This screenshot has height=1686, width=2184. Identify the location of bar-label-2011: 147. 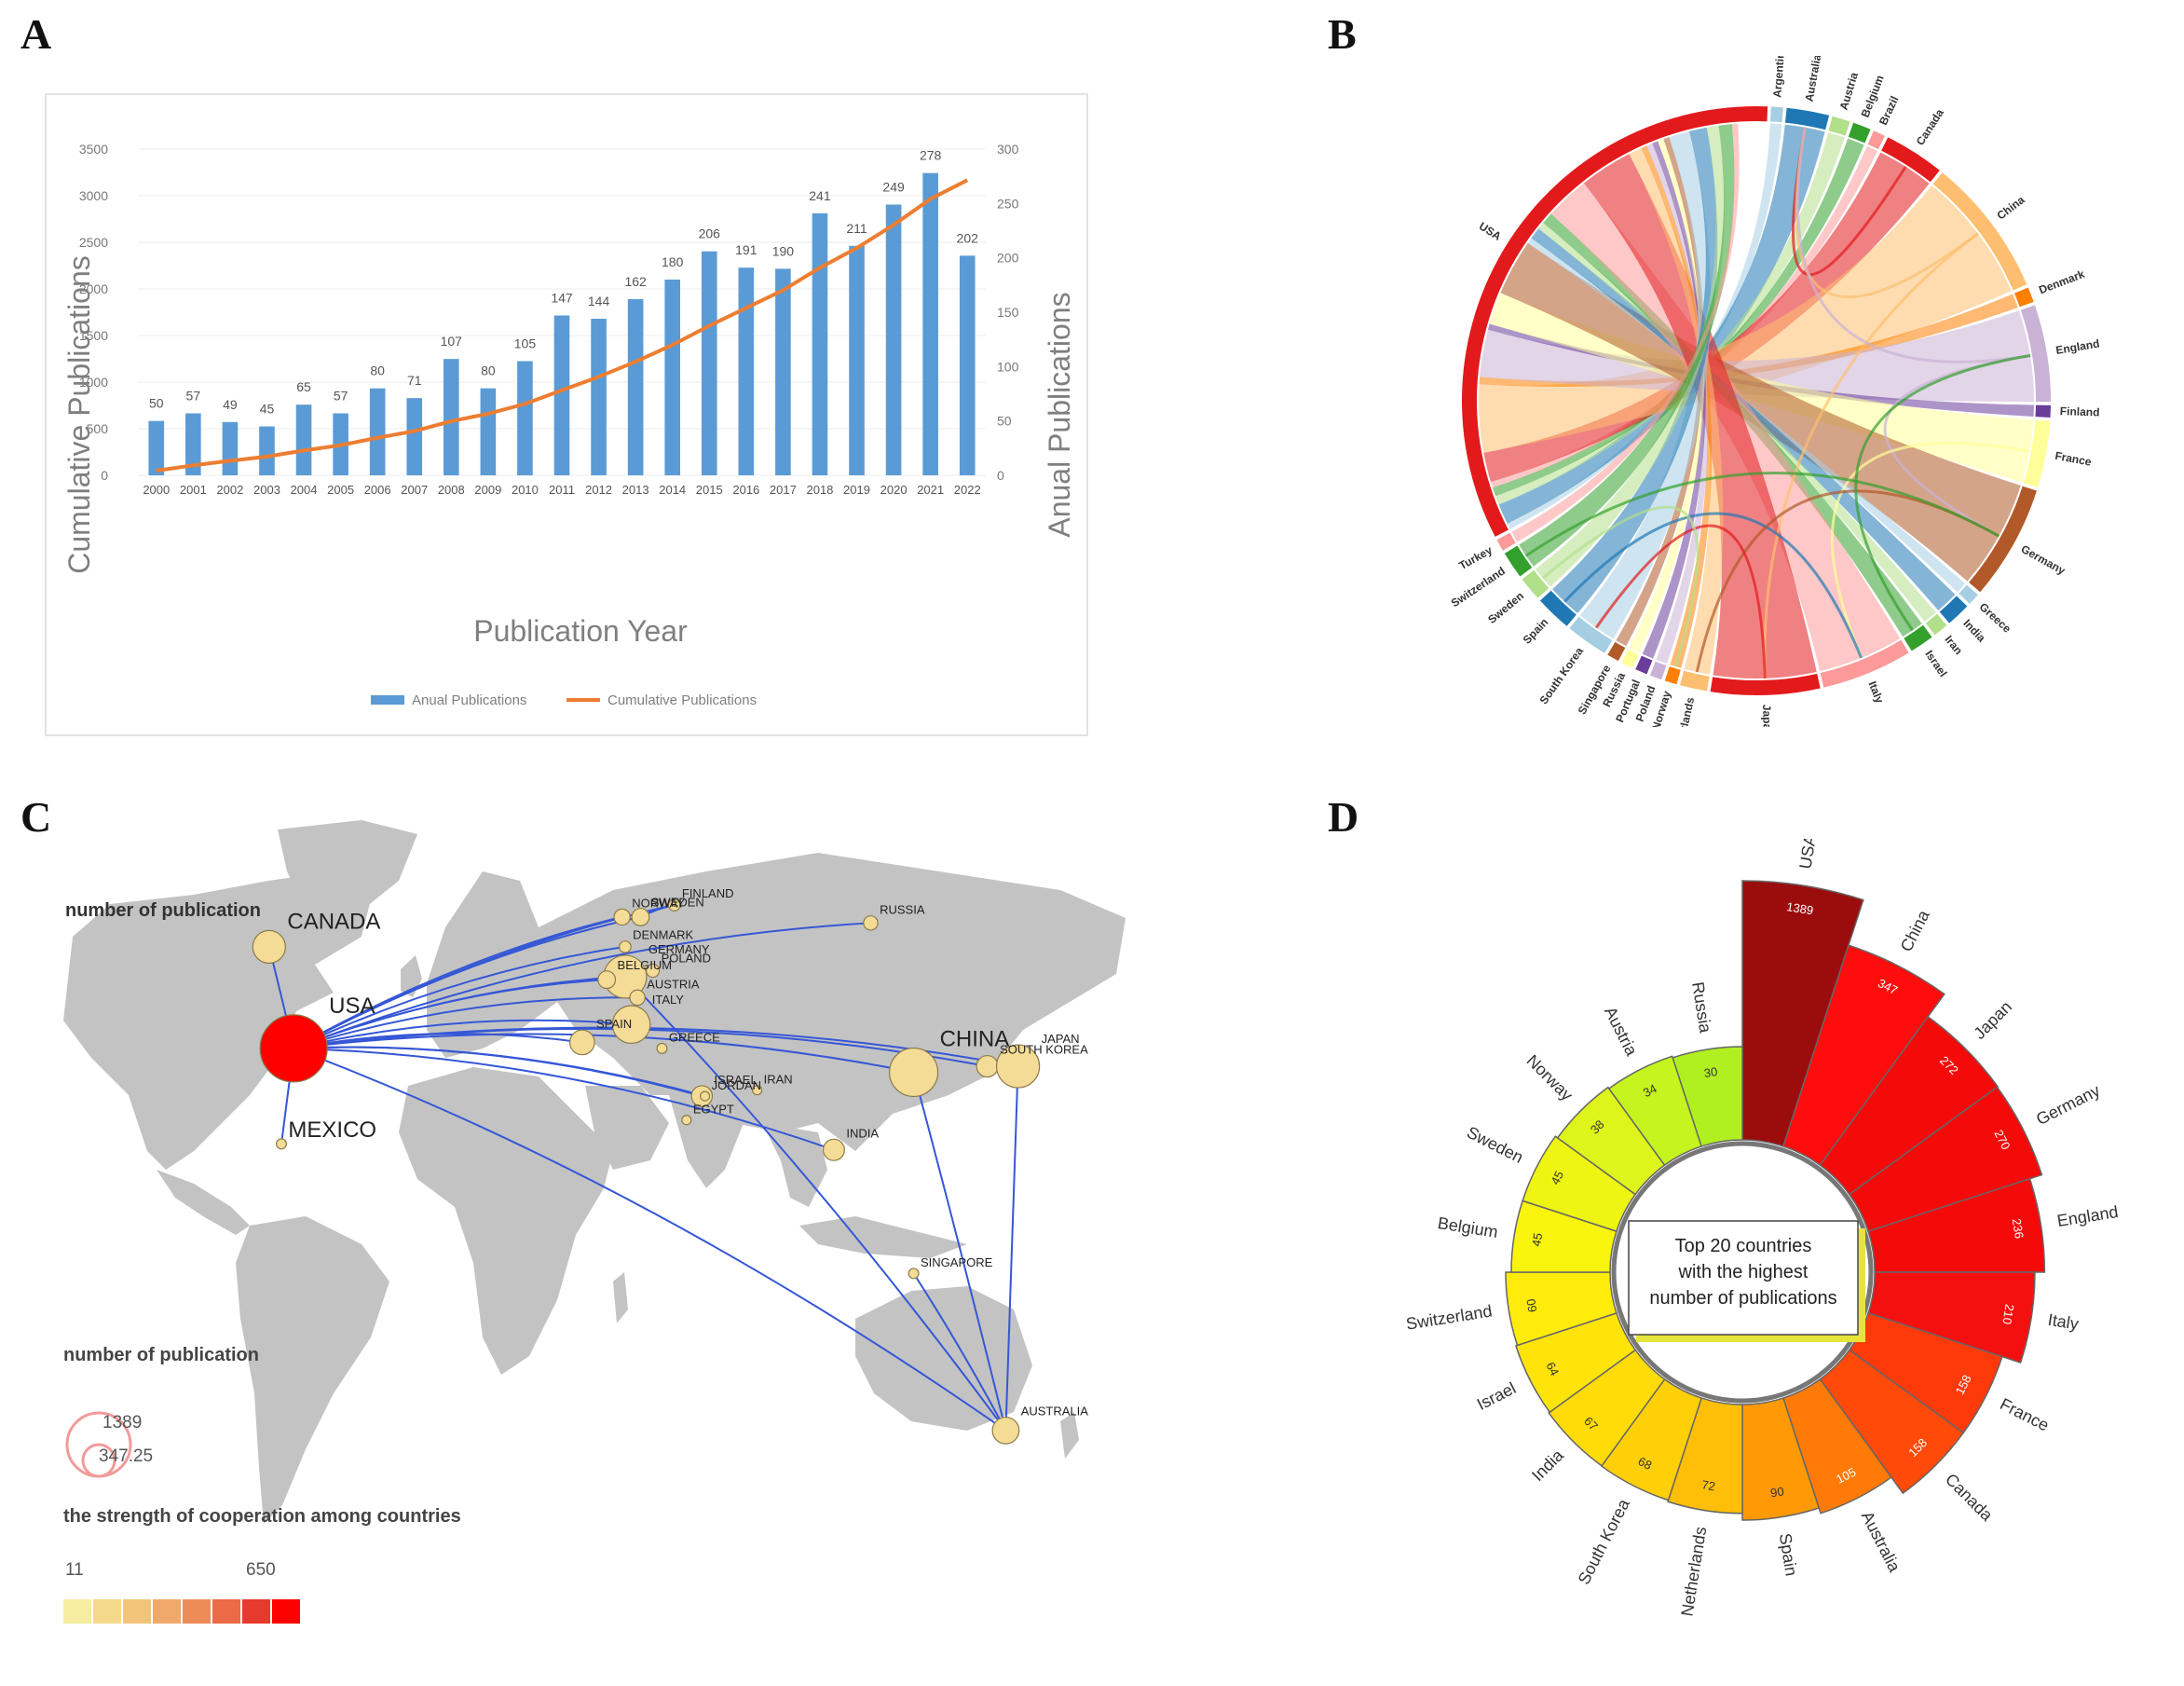
(562, 298).